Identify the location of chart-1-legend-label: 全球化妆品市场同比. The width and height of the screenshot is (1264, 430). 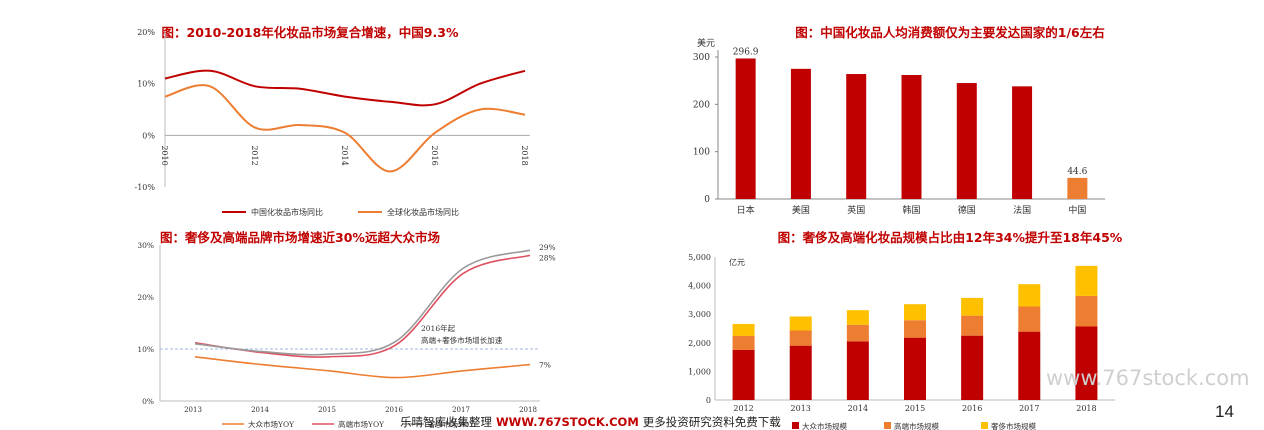
(423, 212).